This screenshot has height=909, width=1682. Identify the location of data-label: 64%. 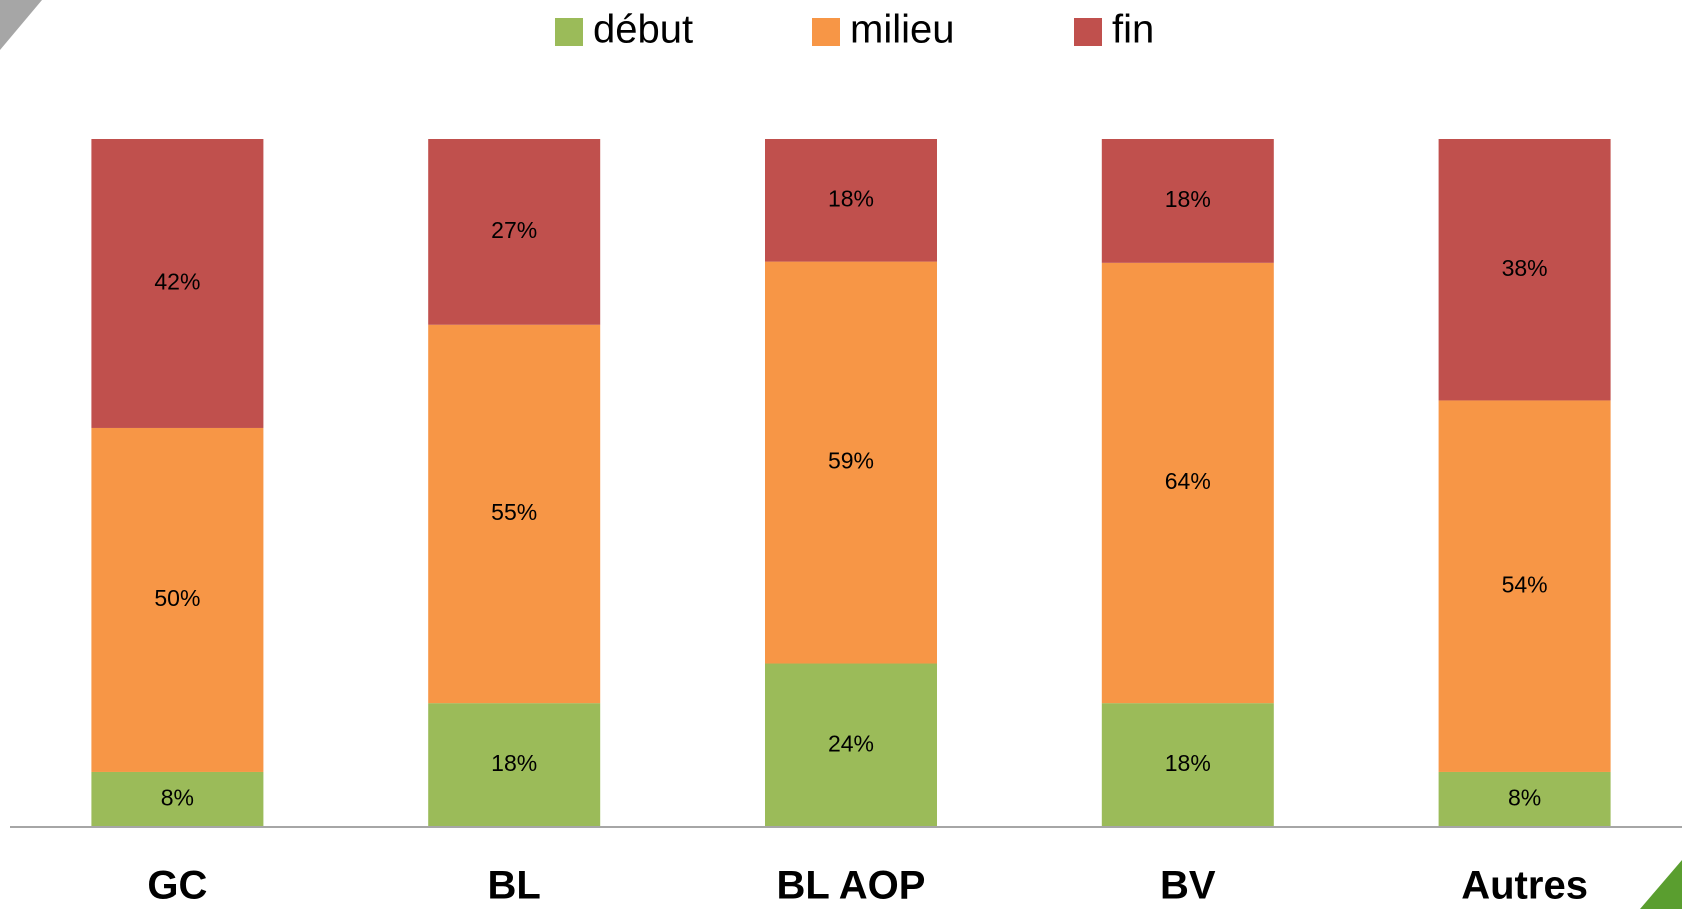
(1188, 481).